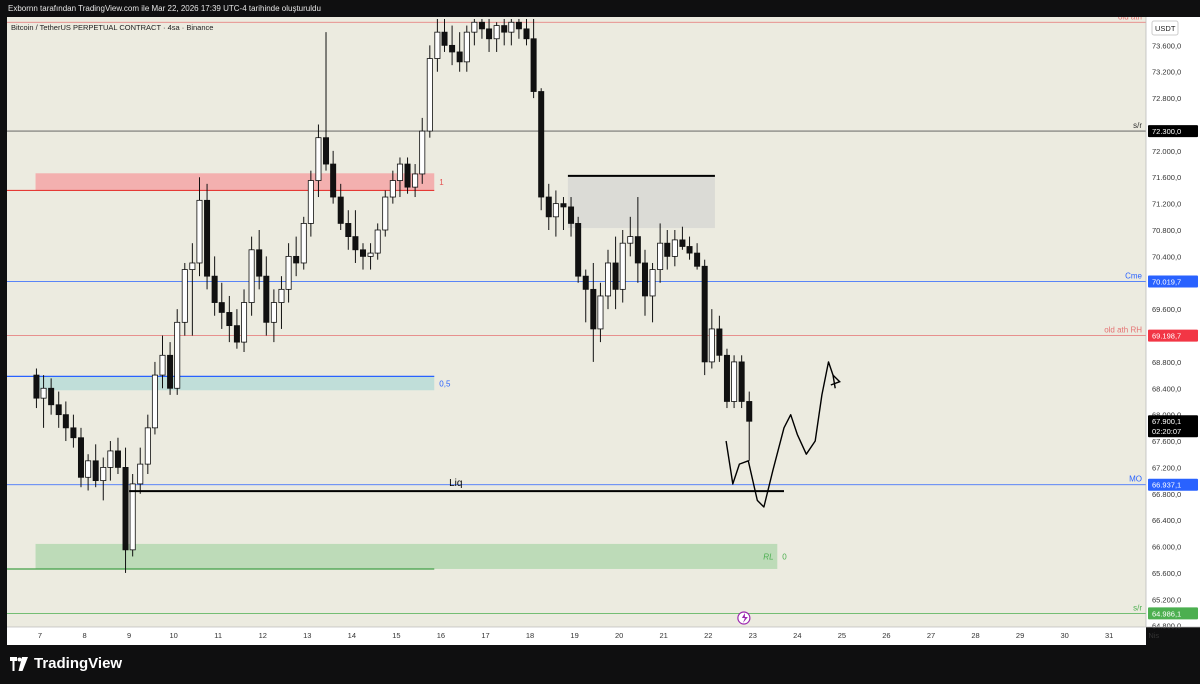  Describe the element at coordinates (530, 635) in the screenshot. I see `x-tick-label: 18` at that location.